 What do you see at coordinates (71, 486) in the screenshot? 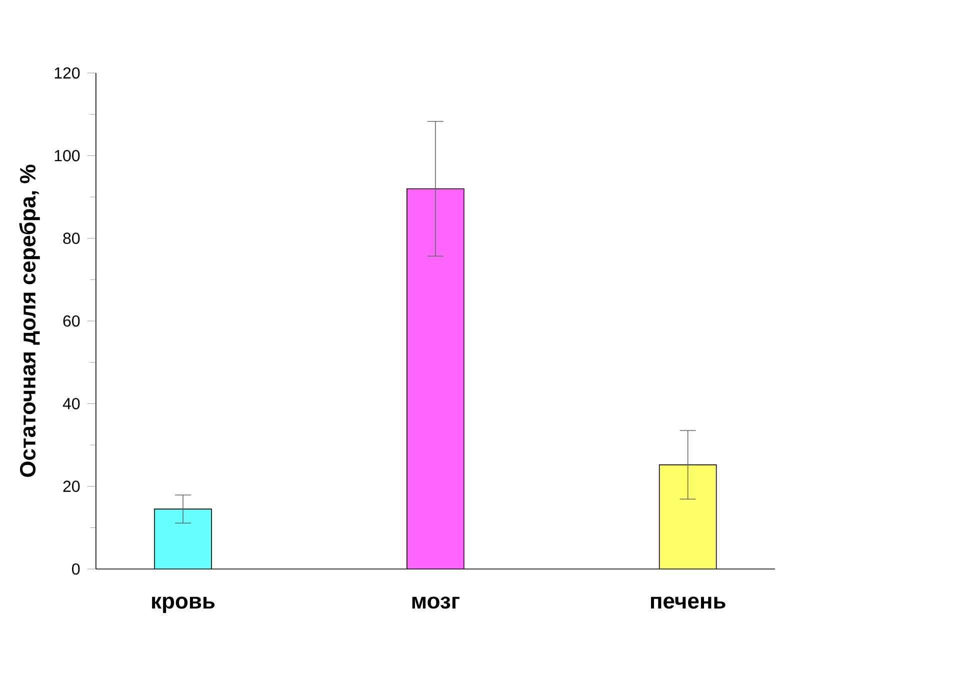
I see `y-tick-label: 20` at bounding box center [71, 486].